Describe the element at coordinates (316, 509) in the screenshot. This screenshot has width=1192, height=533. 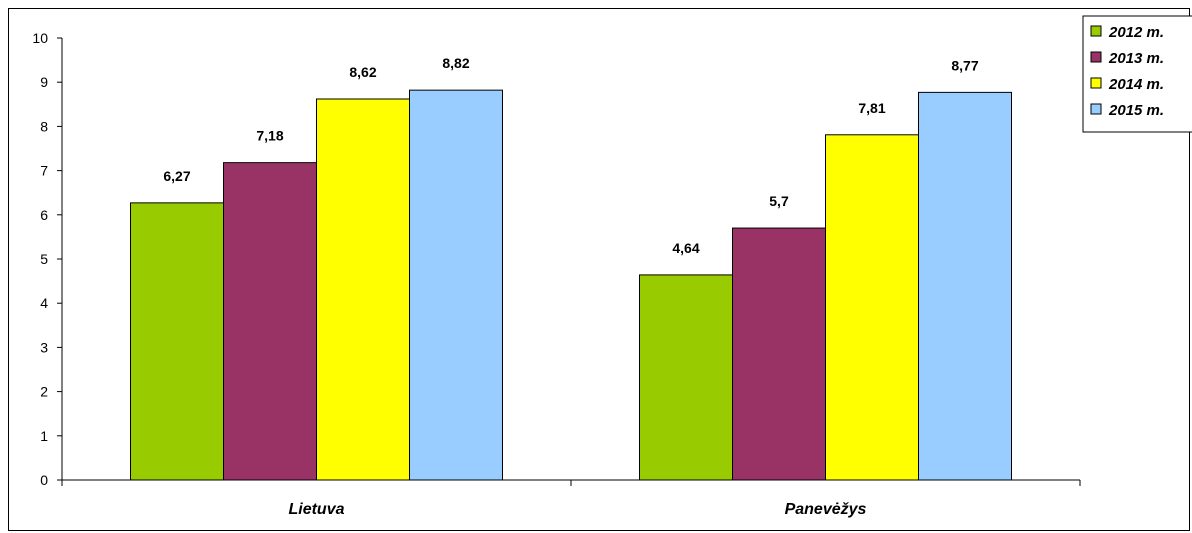
I see `category-label: Lietuva` at that location.